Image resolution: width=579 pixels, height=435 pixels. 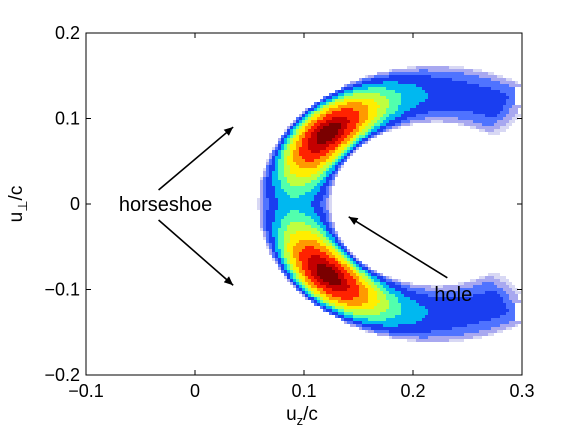 I want to click on y-tick-label: 0.1, so click(x=67, y=119).